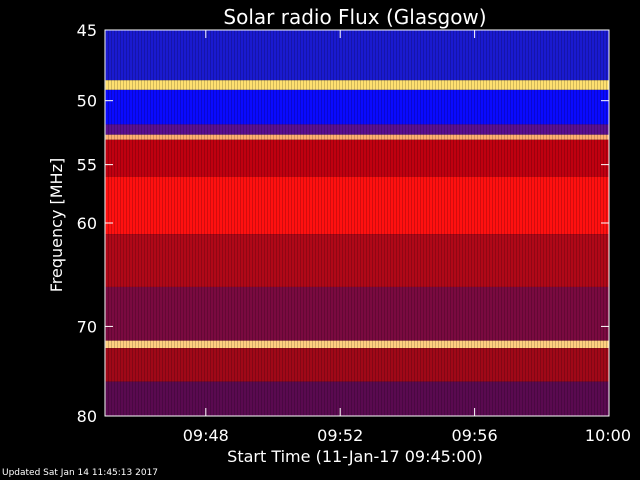 This screenshot has width=640, height=480. Describe the element at coordinates (87, 416) in the screenshot. I see `y-tick-label-80: 80` at that location.